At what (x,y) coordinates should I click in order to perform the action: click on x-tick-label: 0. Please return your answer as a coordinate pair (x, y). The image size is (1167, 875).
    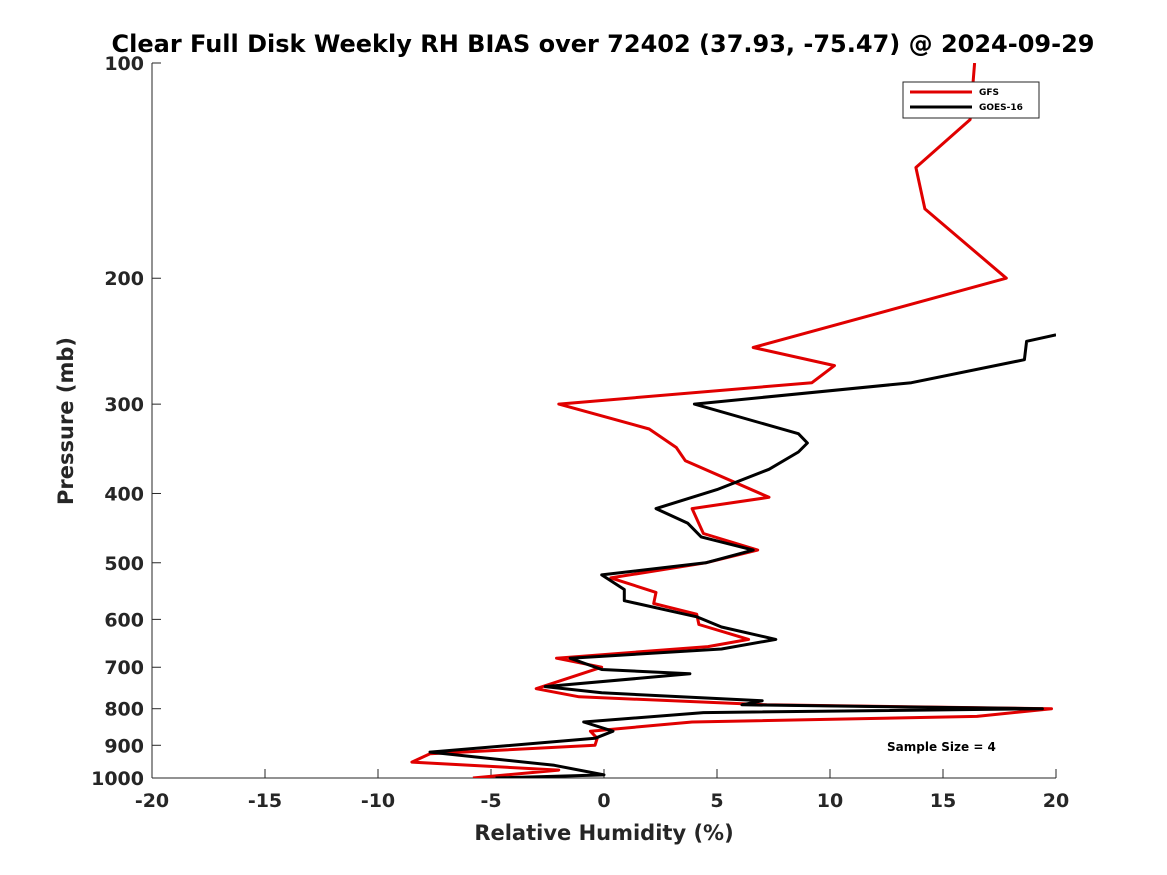
    Looking at the image, I should click on (603, 801).